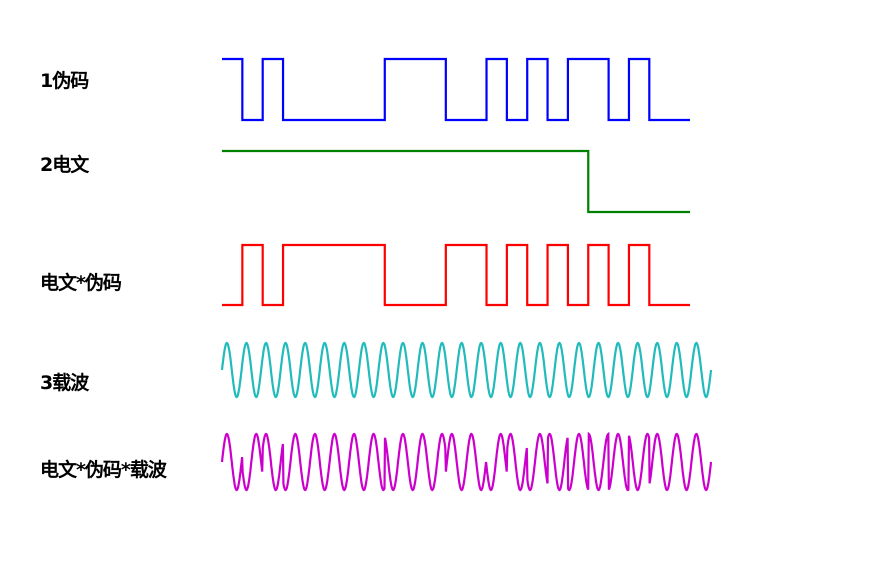 The width and height of the screenshot is (883, 574). What do you see at coordinates (103, 470) in the screenshot?
I see `modulated-signal-label: 电文*伪码*载波` at bounding box center [103, 470].